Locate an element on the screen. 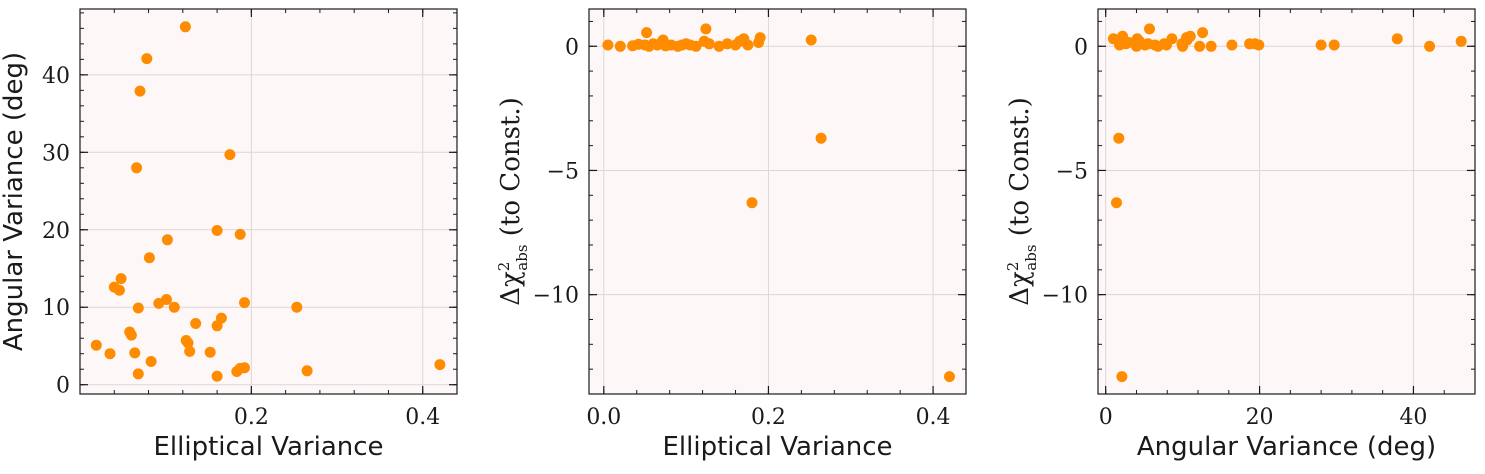  x-tick-label: 0.0 is located at coordinates (603, 417).